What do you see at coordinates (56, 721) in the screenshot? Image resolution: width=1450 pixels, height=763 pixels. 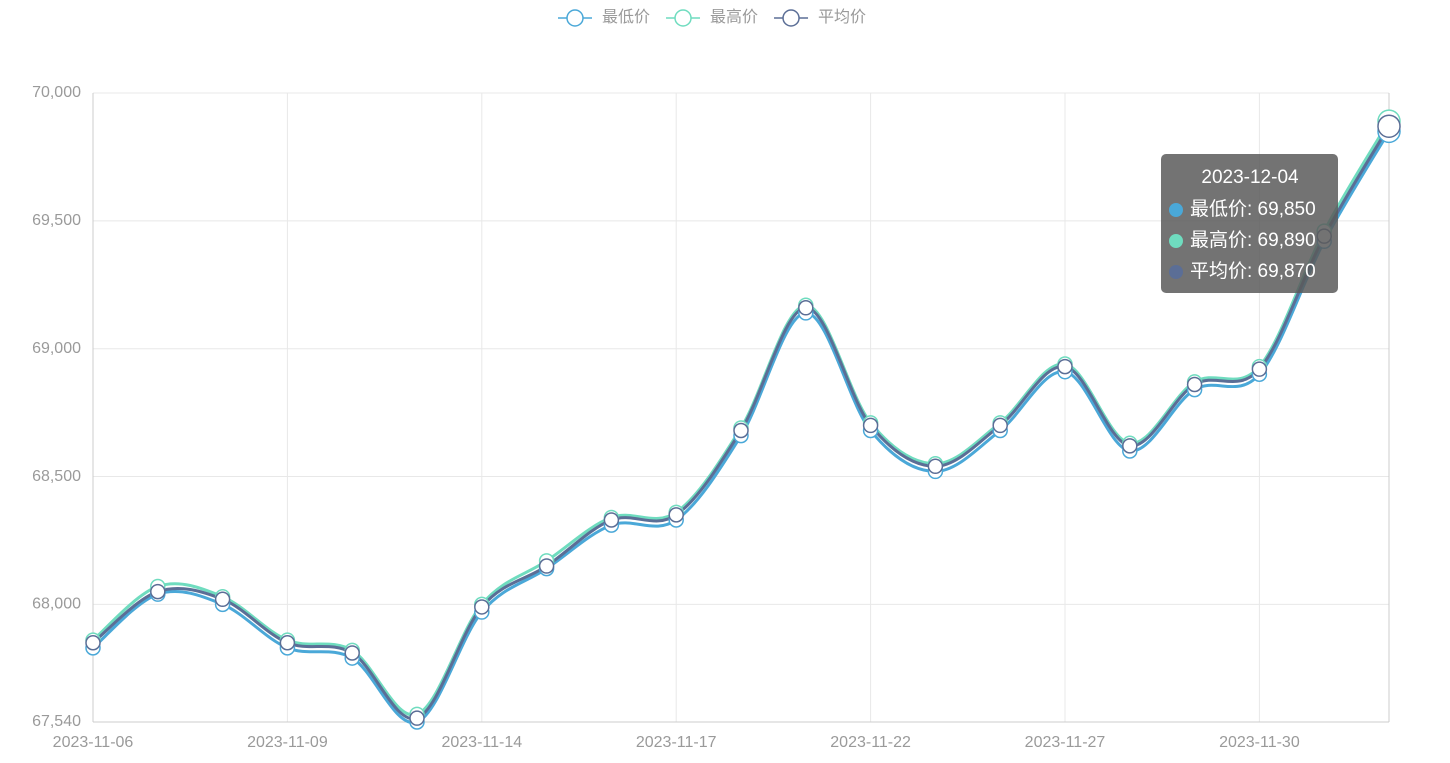 I see `y-tick-label: 67,540` at bounding box center [56, 721].